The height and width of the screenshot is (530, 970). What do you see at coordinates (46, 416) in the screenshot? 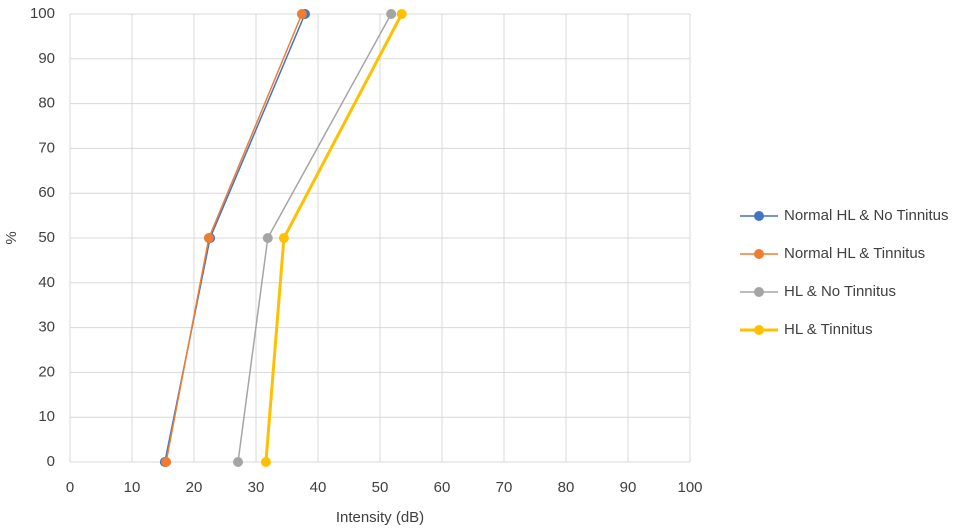
I see `y-tick-label: 10` at bounding box center [46, 416].